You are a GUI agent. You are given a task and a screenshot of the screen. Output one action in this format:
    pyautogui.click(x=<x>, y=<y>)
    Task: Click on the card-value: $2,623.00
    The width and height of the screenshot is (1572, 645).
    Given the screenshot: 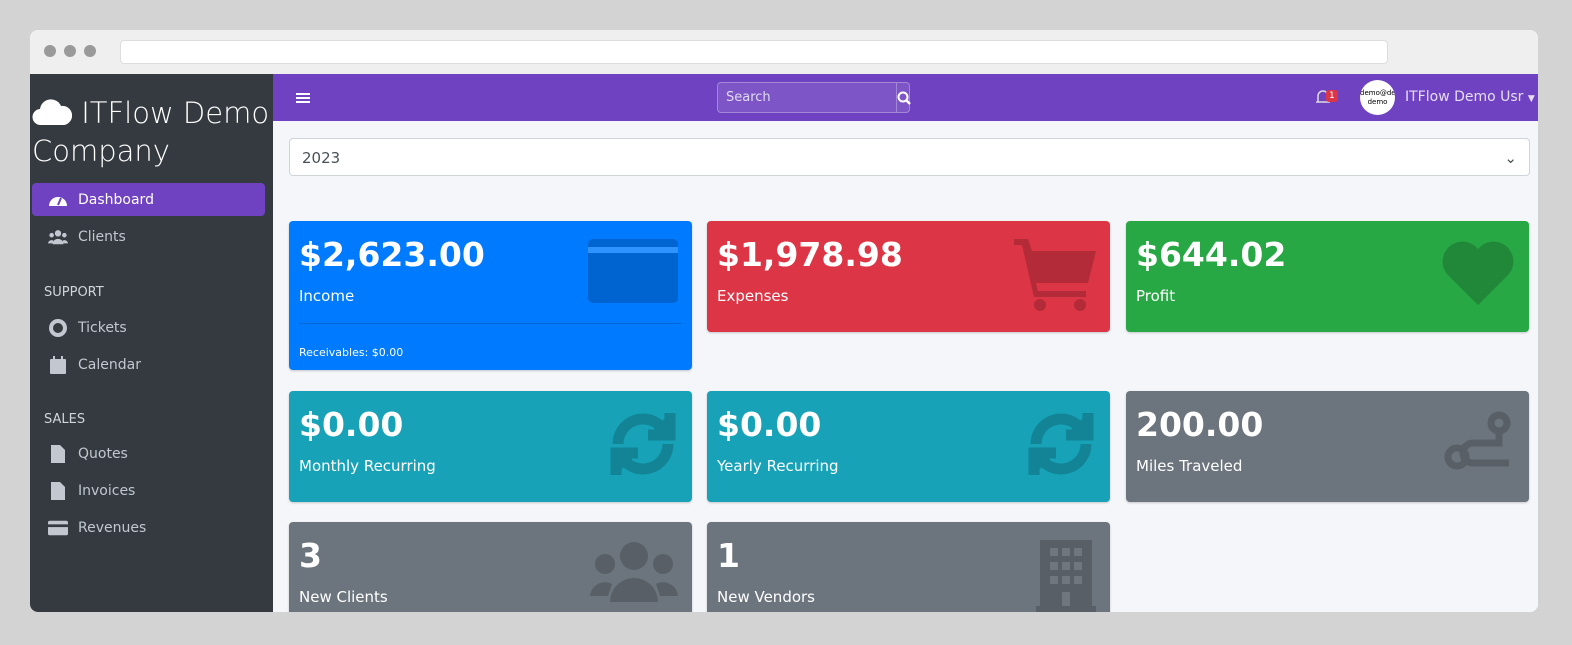 What is the action you would take?
    pyautogui.click(x=392, y=254)
    